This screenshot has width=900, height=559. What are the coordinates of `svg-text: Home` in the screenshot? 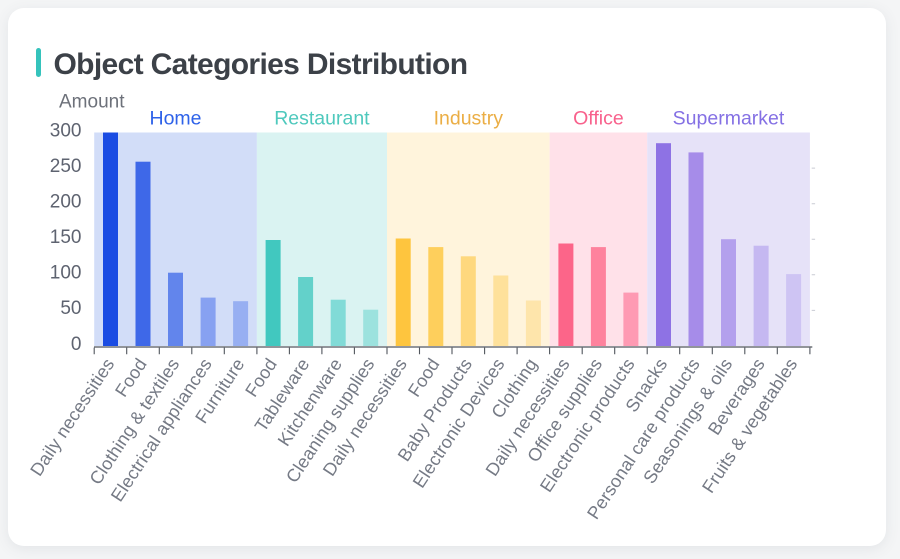 It's located at (175, 119).